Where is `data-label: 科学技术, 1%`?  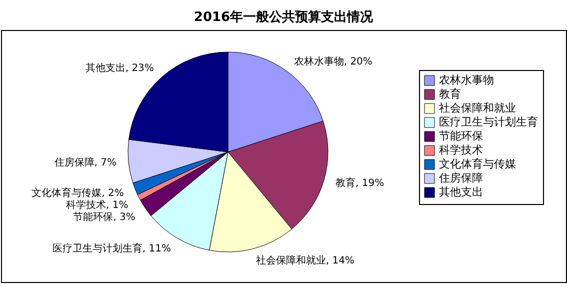 data-label: 科学技术, 1% is located at coordinates (97, 205).